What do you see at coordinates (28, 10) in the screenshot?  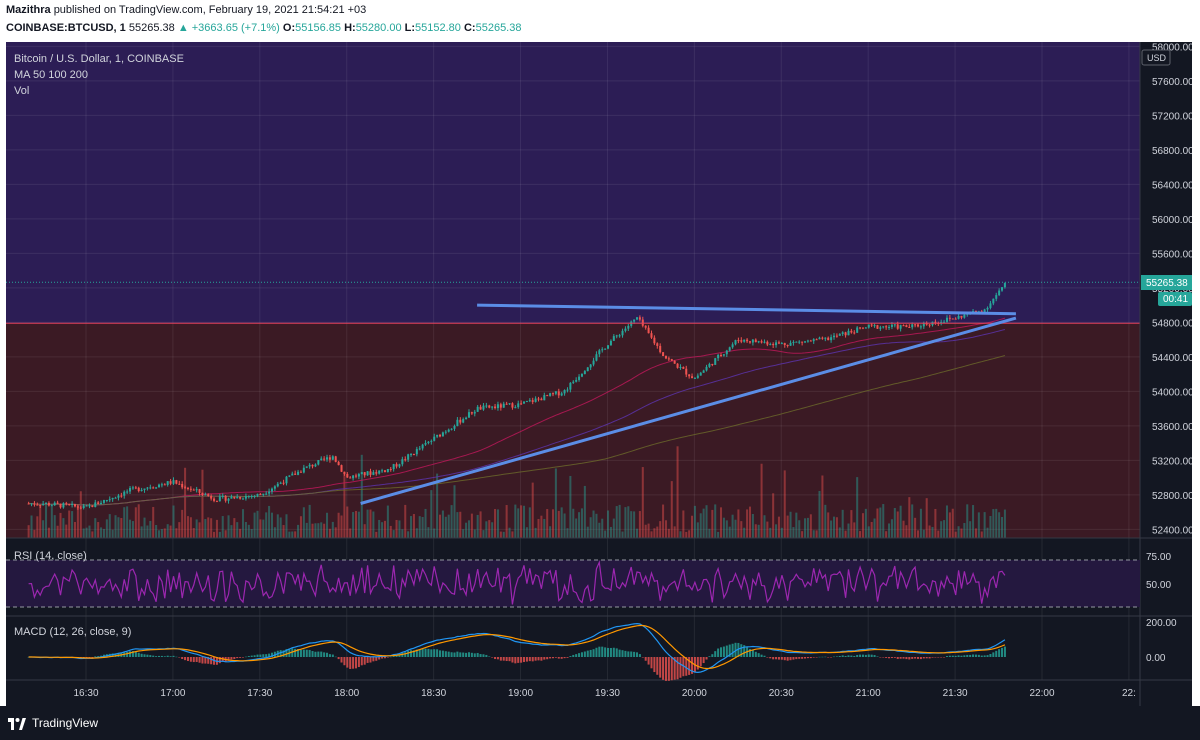 I see `author: Mazithra` at bounding box center [28, 10].